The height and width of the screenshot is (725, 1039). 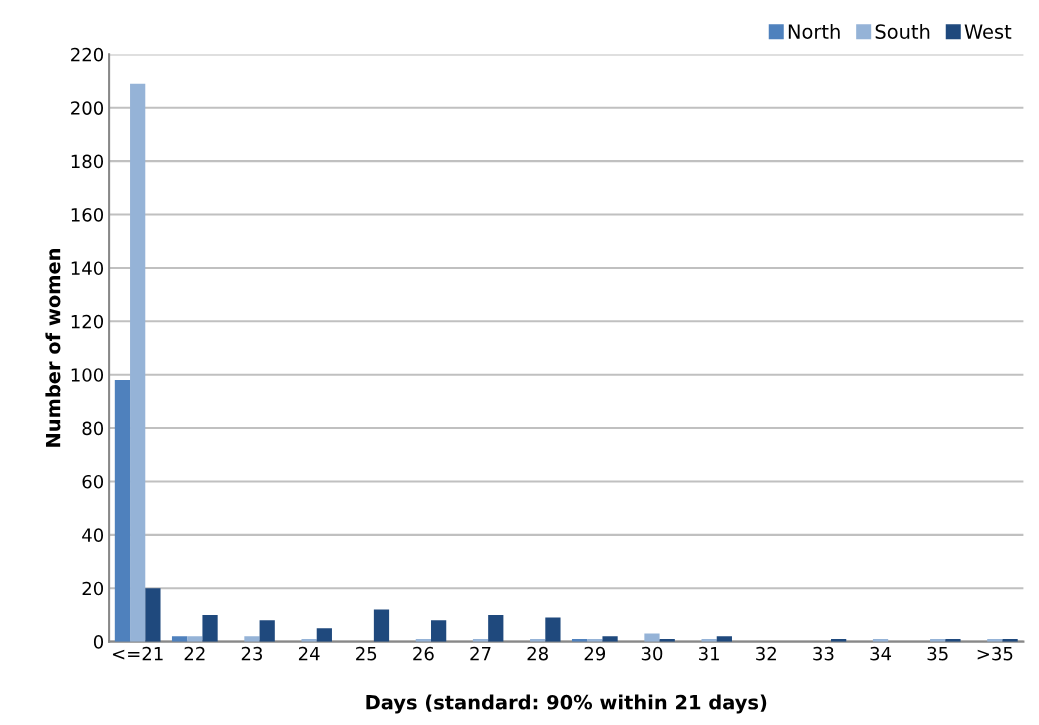 What do you see at coordinates (93, 535) in the screenshot?
I see `y-tick-label: 40` at bounding box center [93, 535].